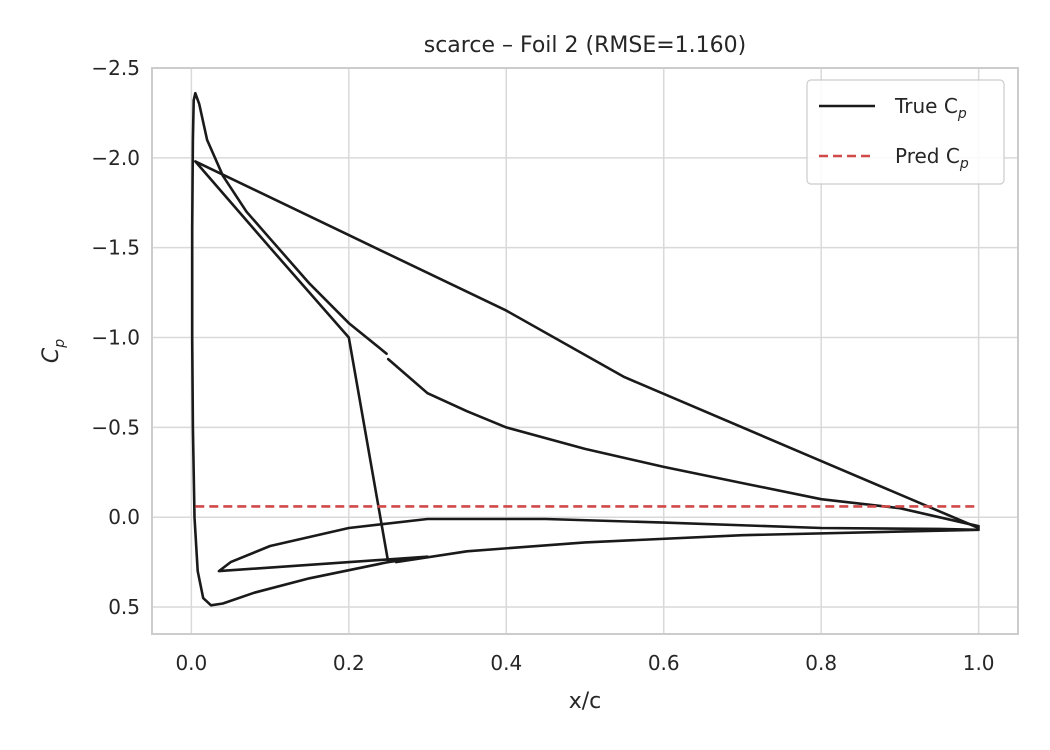 This screenshot has height=750, width=1050. What do you see at coordinates (115, 248) in the screenshot?
I see `y-tick-label: −1.5` at bounding box center [115, 248].